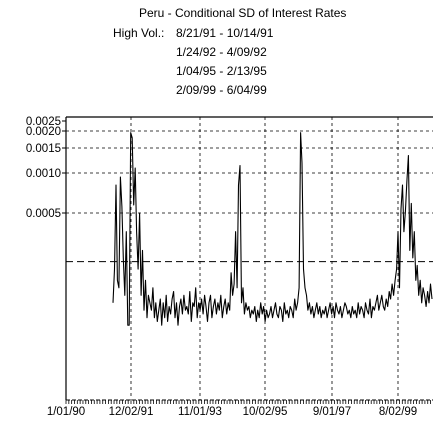  What do you see at coordinates (131, 412) in the screenshot?
I see `x-tick-label: 12/02/91` at bounding box center [131, 412].